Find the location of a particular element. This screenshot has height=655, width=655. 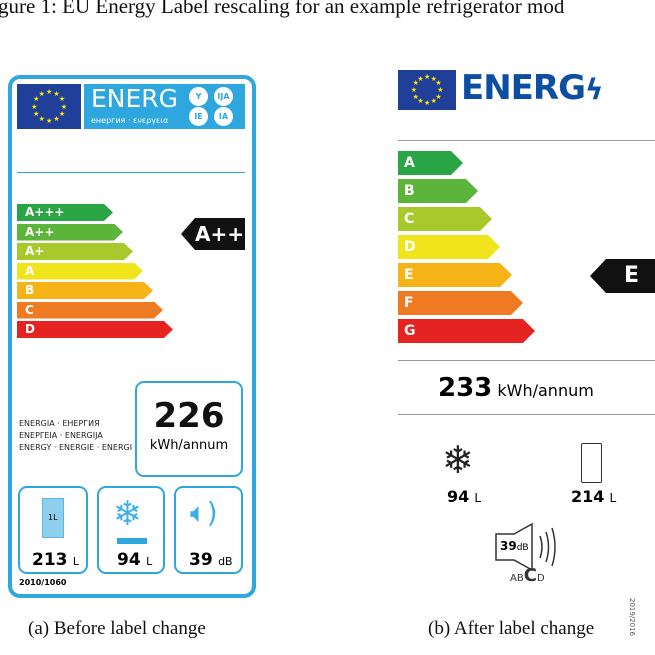

star-rating-icon is located at coordinates (132, 541).